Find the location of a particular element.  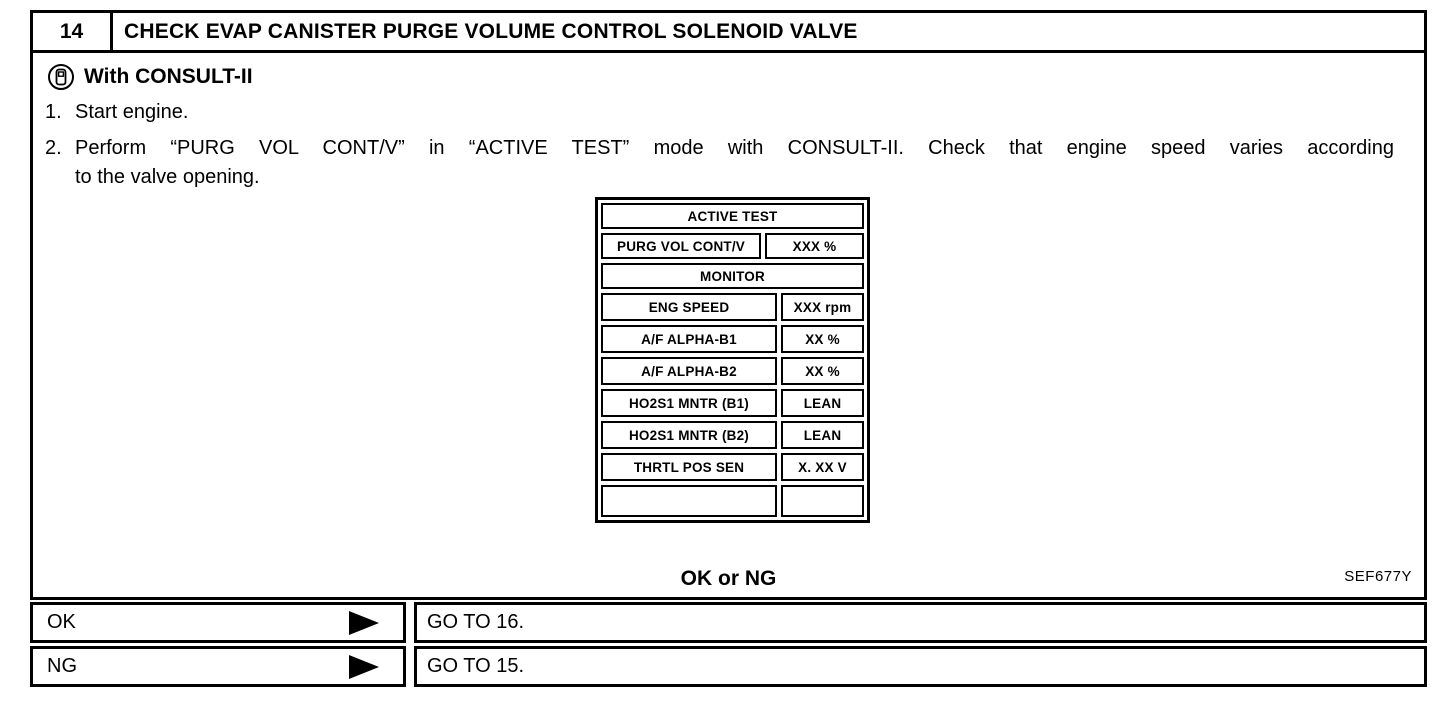

active-test-header: ACTIVE TEST is located at coordinates (732, 216).